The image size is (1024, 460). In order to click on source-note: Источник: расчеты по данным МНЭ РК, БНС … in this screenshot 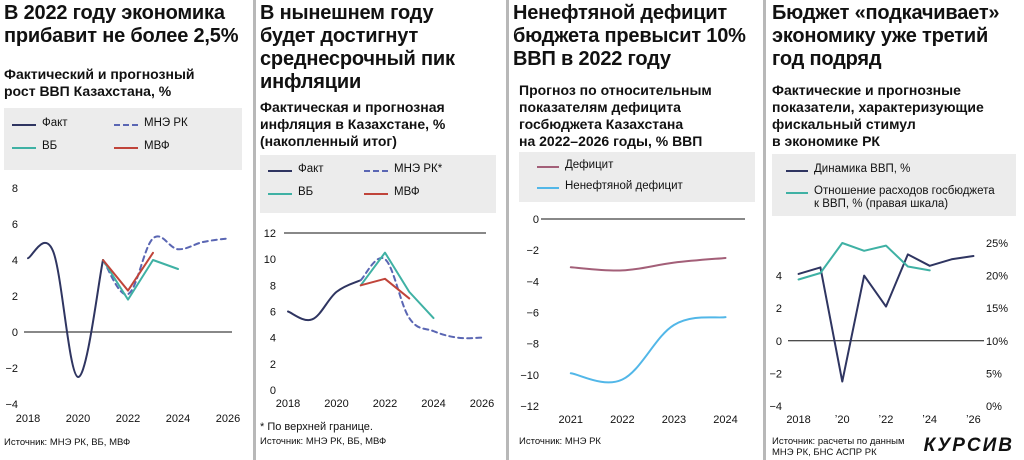, I will do `click(838, 447)`.